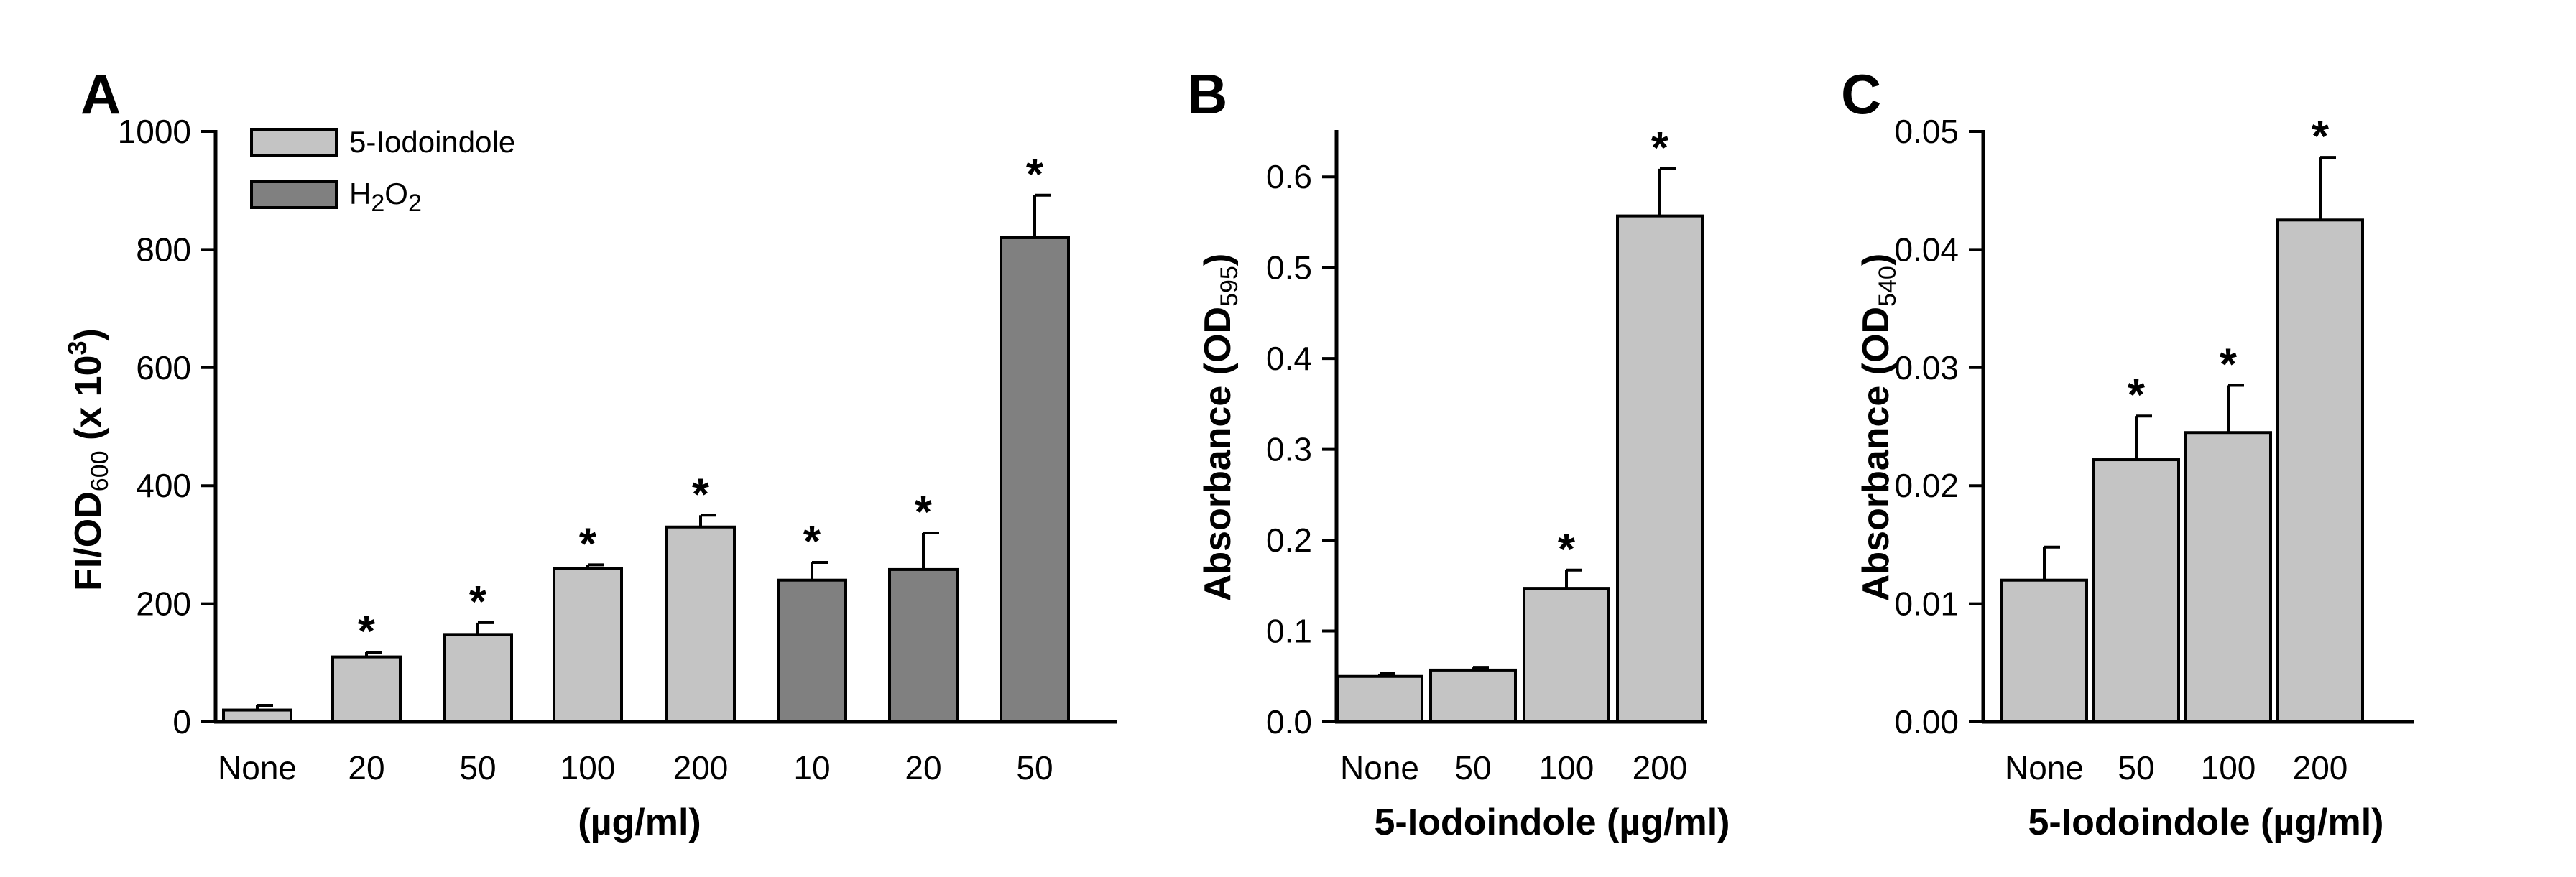  I want to click on panel-a-category-label: None, so click(257, 767).